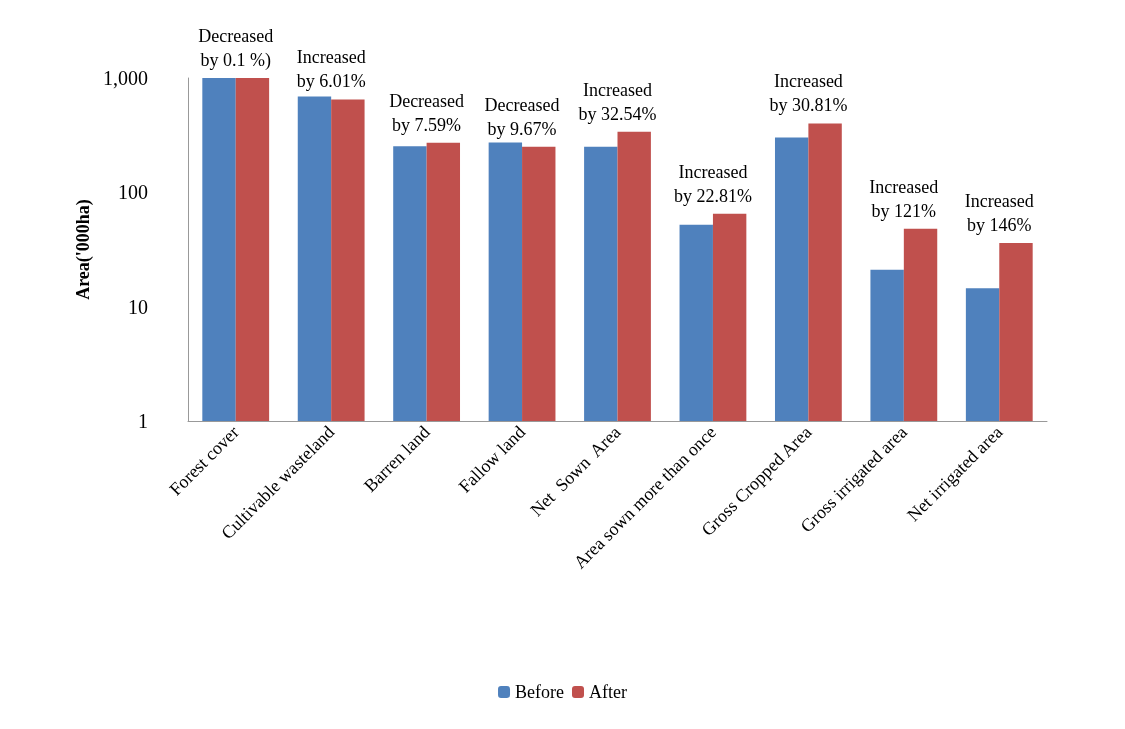  Describe the element at coordinates (427, 112) in the screenshot. I see `annotation: Decreased by 7.59%` at that location.